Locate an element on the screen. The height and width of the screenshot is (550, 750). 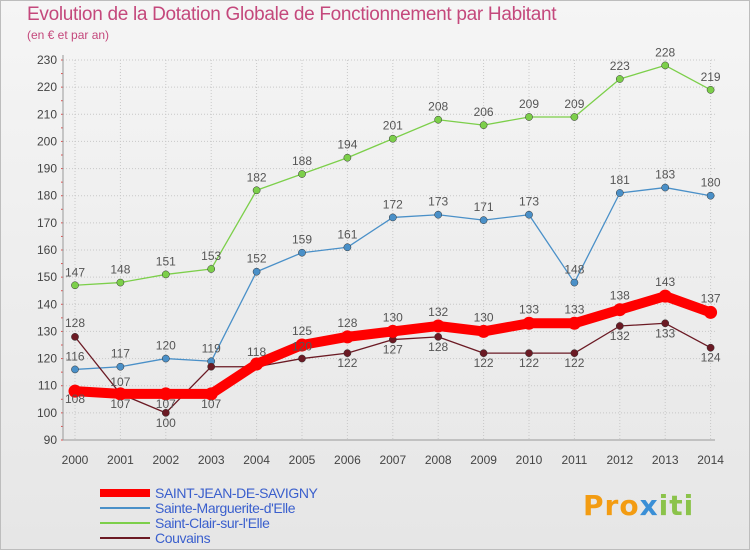
data-label: 209 is located at coordinates (529, 104).